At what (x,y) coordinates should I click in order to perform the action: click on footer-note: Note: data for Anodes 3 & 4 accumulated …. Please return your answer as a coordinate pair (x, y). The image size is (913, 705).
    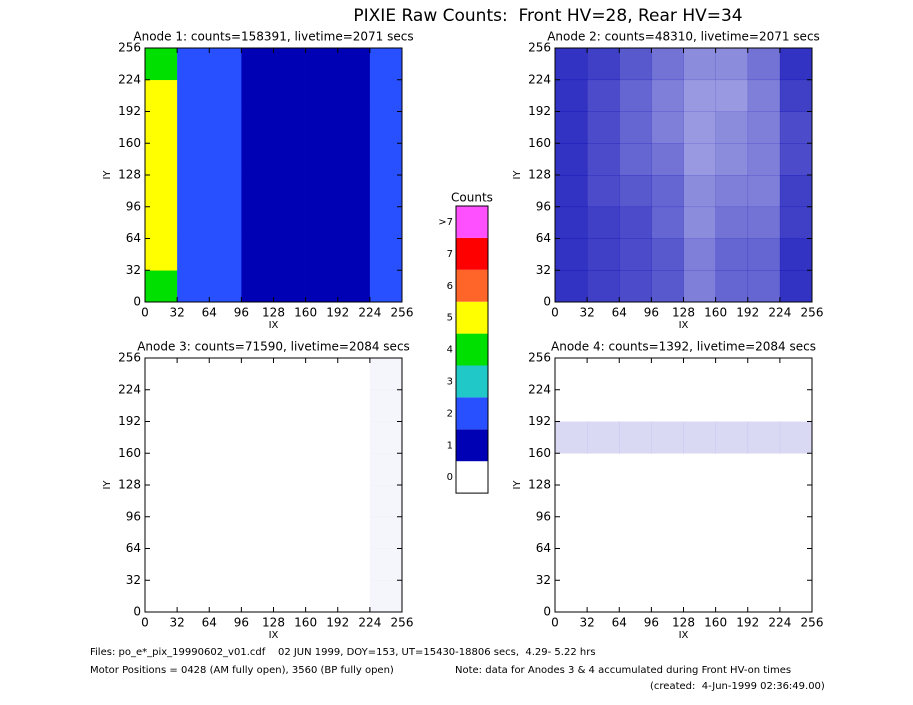
    Looking at the image, I should click on (623, 670).